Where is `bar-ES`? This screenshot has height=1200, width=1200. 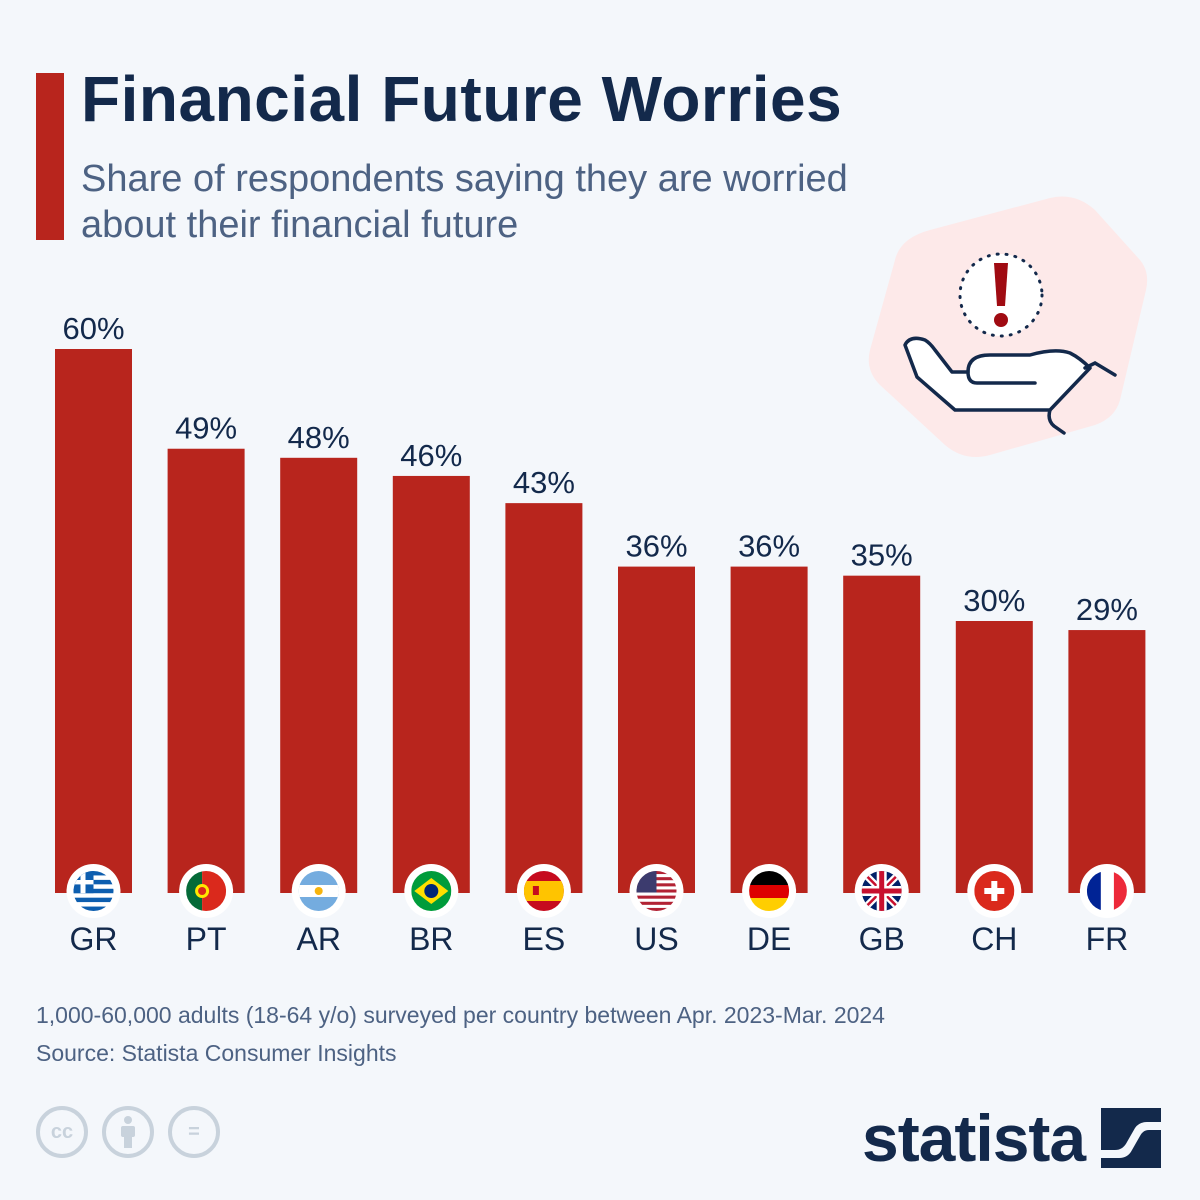
bar-ES is located at coordinates (544, 698).